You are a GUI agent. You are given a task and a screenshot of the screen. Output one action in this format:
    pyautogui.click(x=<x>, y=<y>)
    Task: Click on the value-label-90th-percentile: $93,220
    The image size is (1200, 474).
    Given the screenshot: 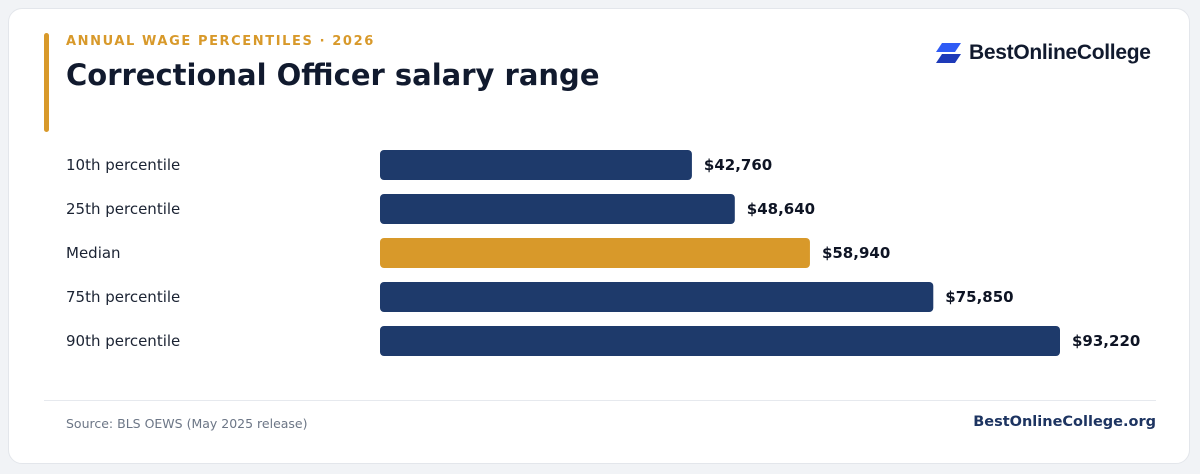 What is the action you would take?
    pyautogui.click(x=1106, y=341)
    